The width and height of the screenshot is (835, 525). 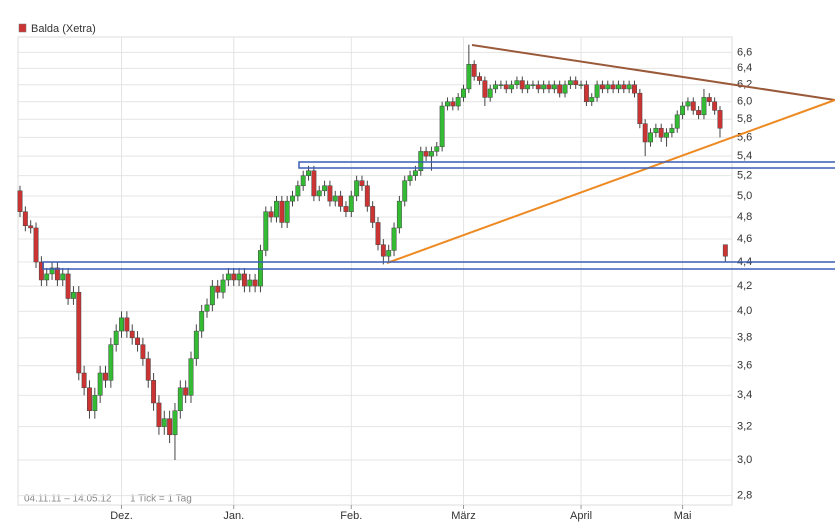 I want to click on x-tick-label: April, so click(x=581, y=516).